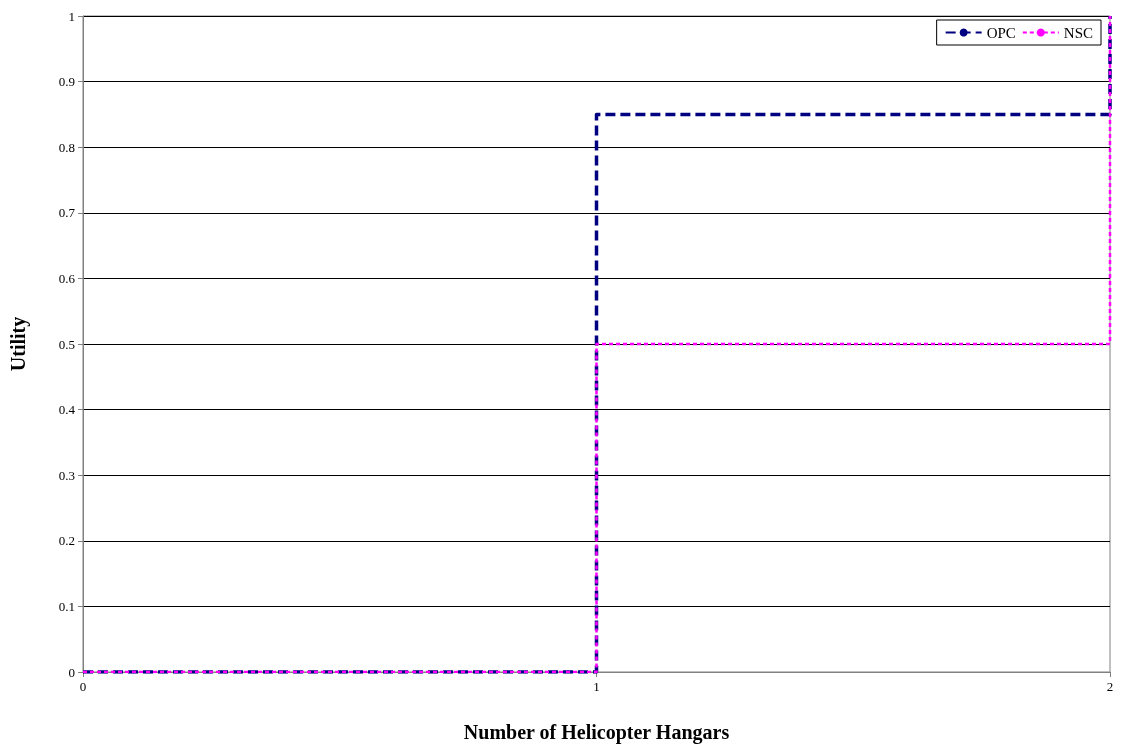  What do you see at coordinates (66, 475) in the screenshot?
I see `y-tick-label: 0.3` at bounding box center [66, 475].